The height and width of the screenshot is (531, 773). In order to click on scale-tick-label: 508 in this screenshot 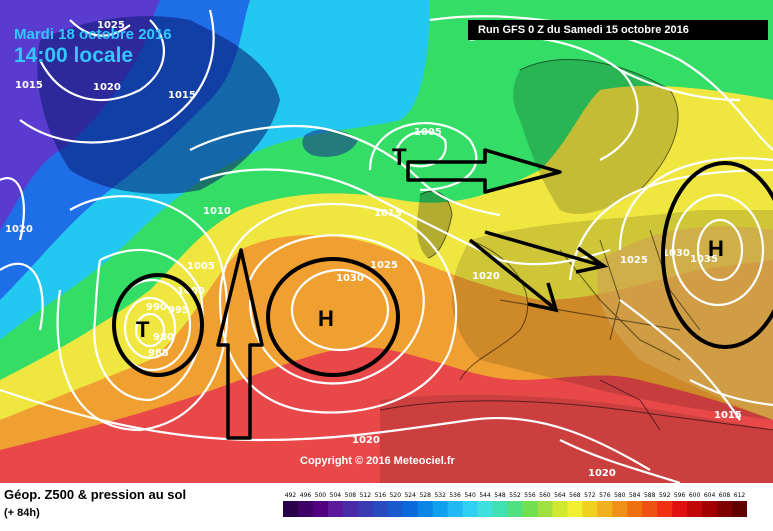, I will do `click(351, 495)`.